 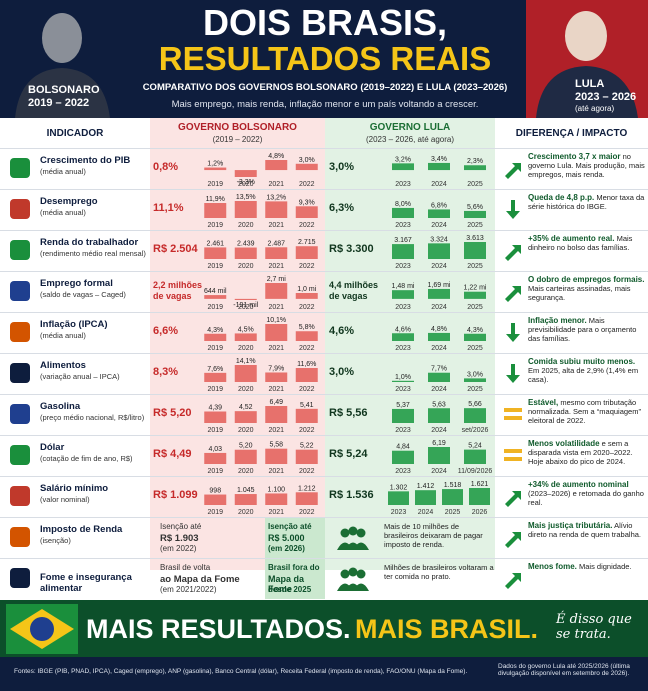 What do you see at coordinates (475, 430) in the screenshot?
I see `year-label: set/2026` at bounding box center [475, 430].